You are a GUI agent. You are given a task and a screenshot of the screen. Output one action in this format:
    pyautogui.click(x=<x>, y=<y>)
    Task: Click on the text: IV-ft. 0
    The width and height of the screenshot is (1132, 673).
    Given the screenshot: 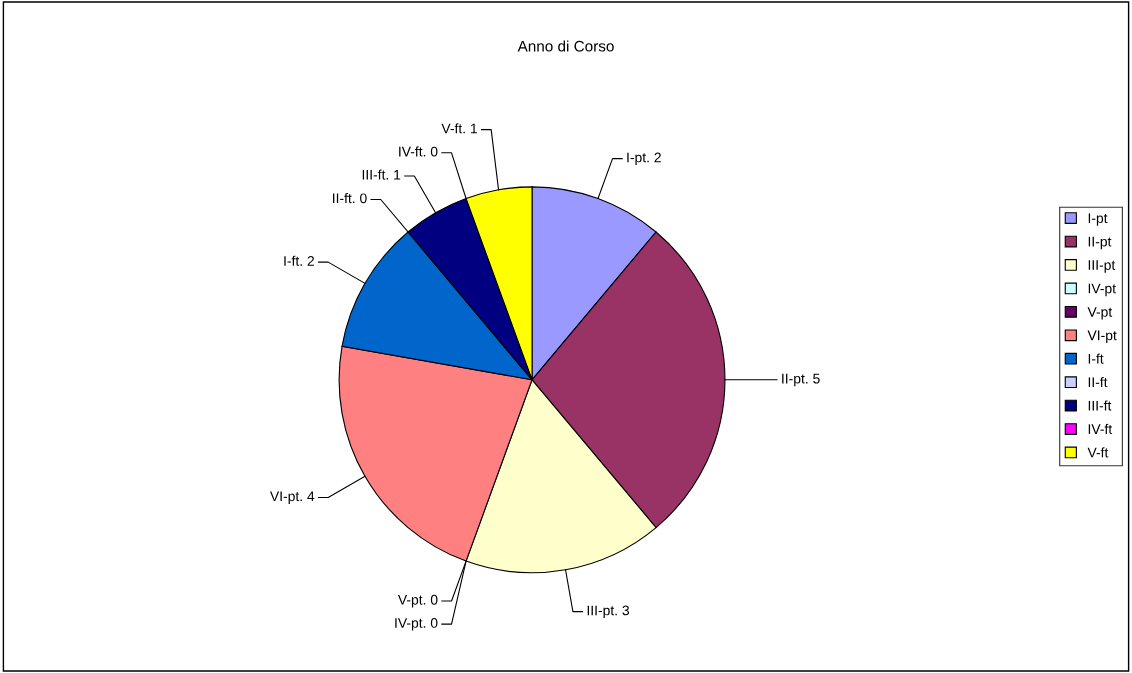 What is the action you would take?
    pyautogui.click(x=418, y=151)
    